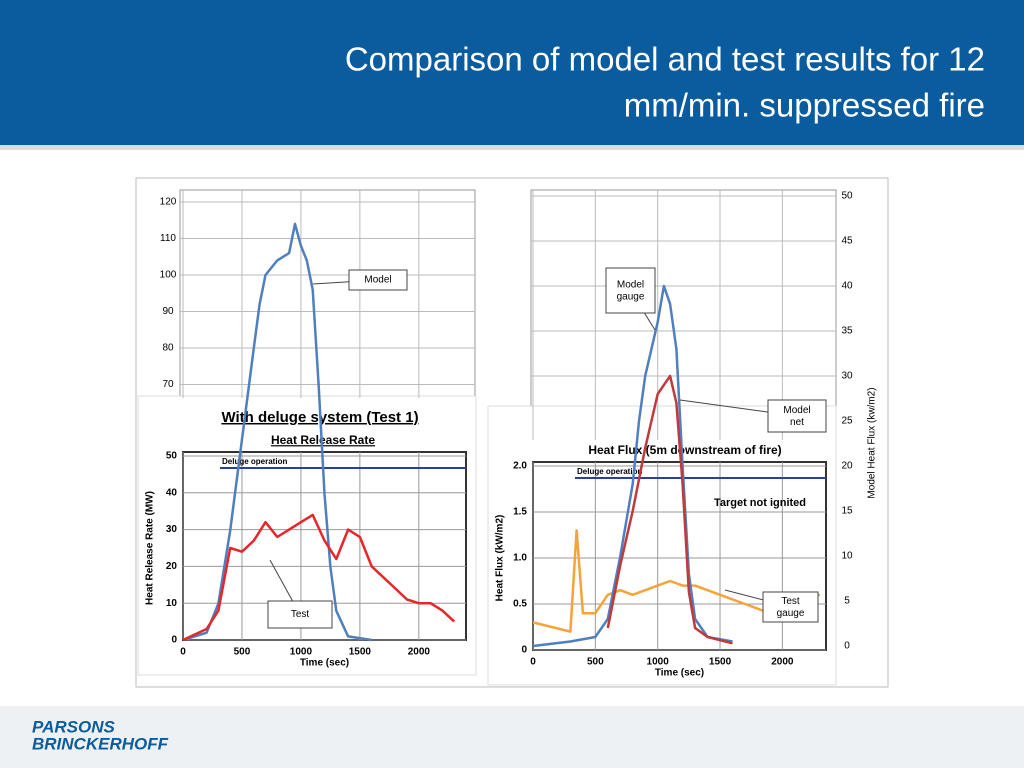 The height and width of the screenshot is (768, 1024). I want to click on y2-tick-label: 35, so click(847, 331).